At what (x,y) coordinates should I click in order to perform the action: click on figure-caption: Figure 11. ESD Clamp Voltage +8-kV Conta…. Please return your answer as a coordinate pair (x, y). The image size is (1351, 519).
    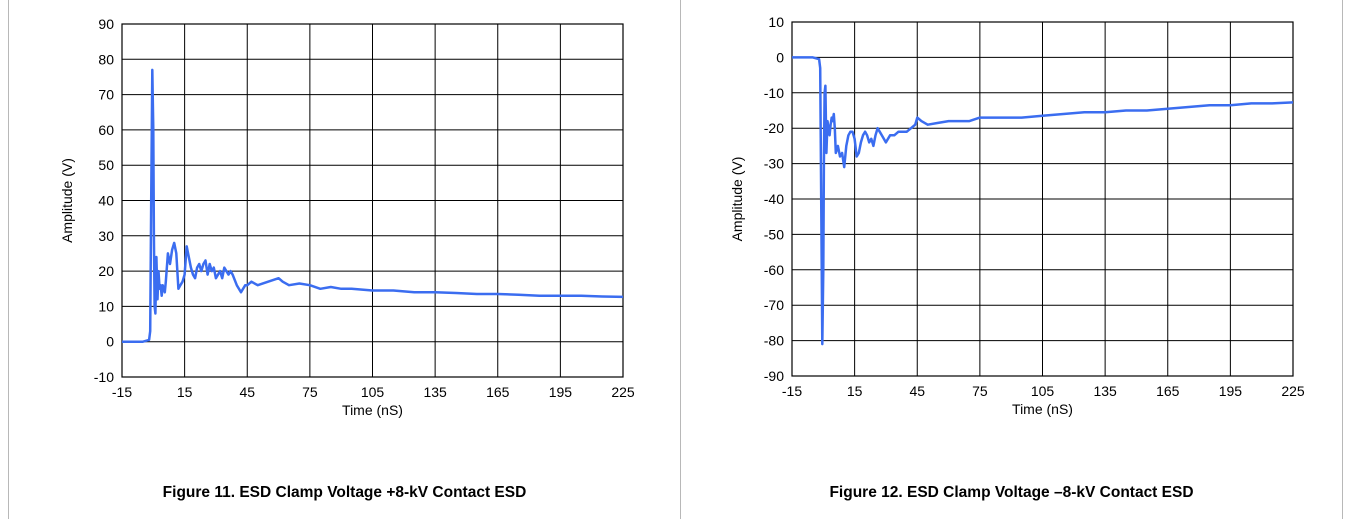
    Looking at the image, I should click on (344, 492).